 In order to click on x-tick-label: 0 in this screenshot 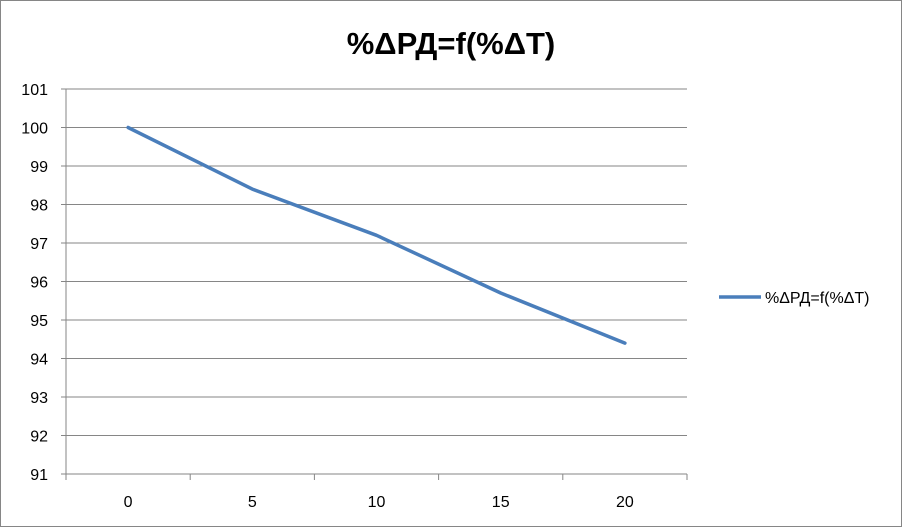, I will do `click(128, 502)`.